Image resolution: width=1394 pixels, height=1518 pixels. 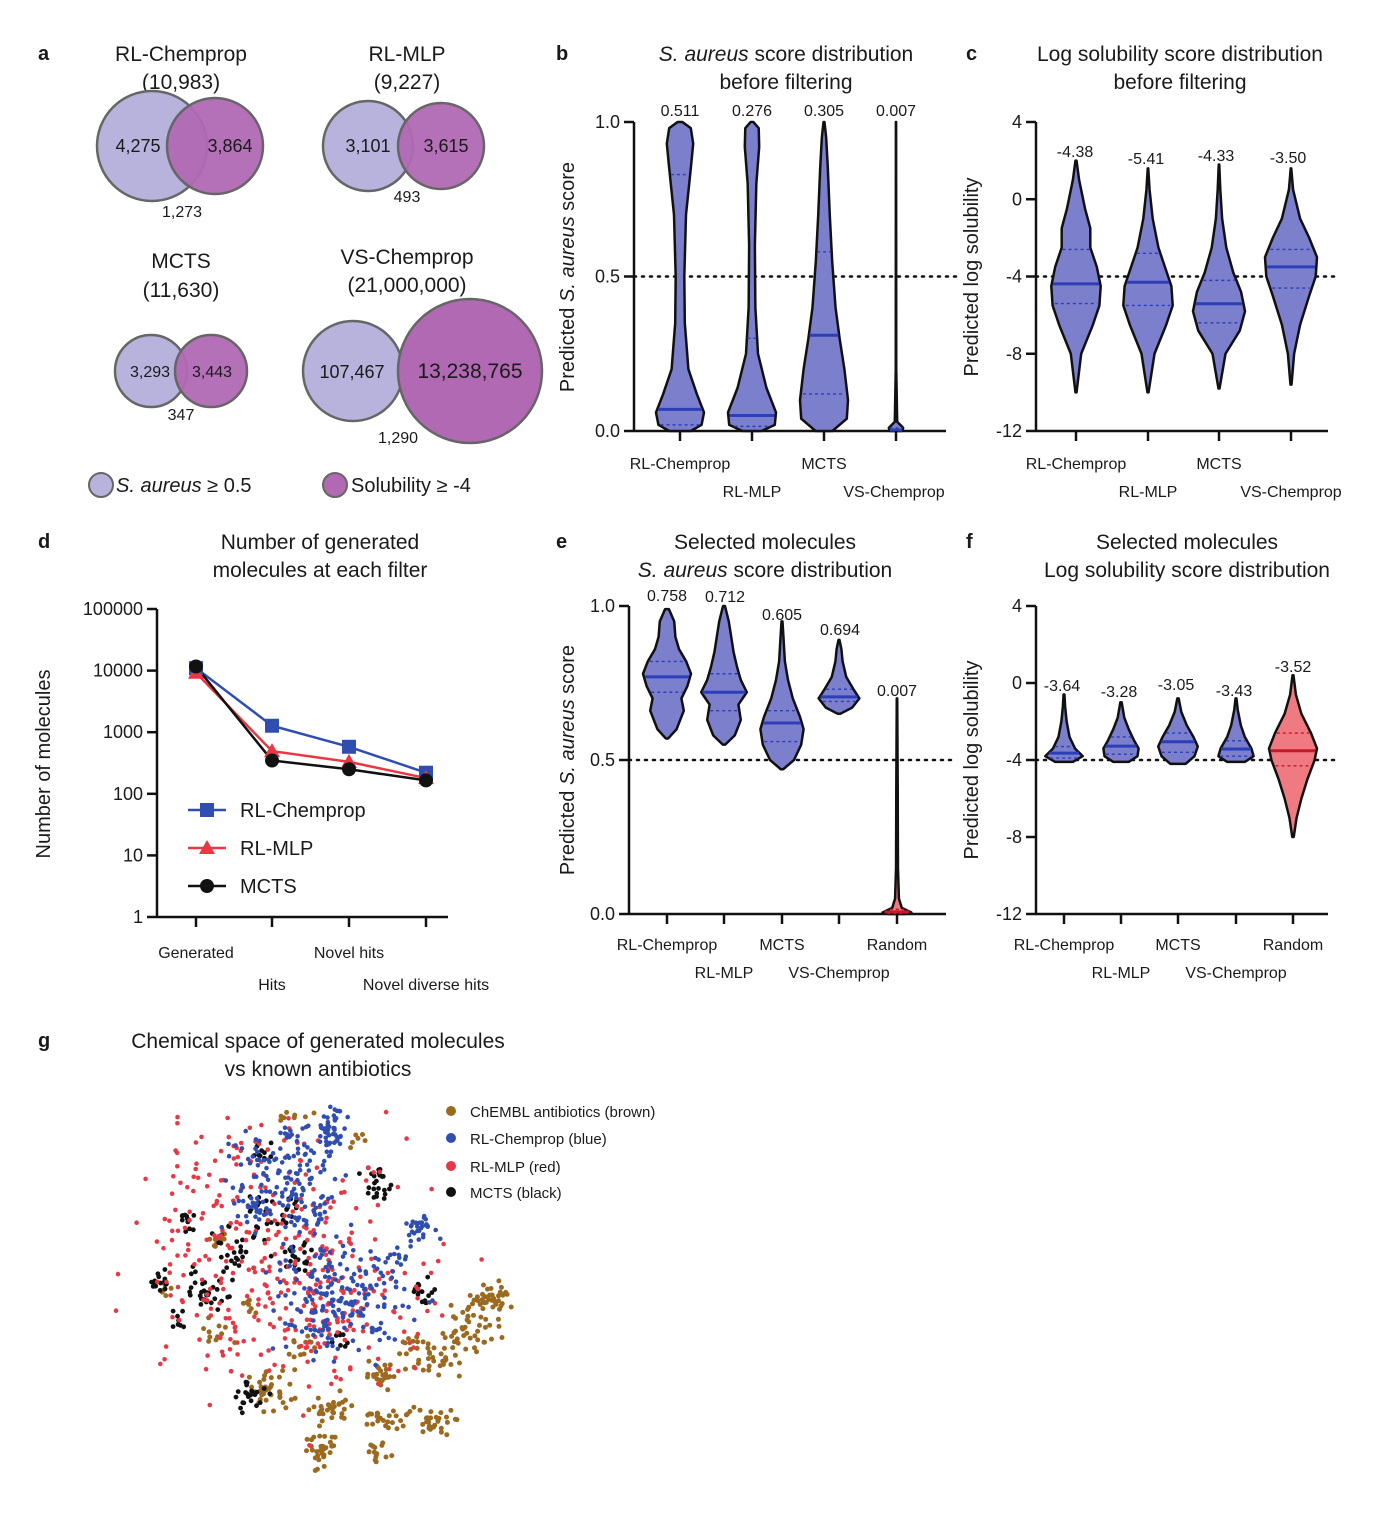 What do you see at coordinates (1176, 685) in the screenshot?
I see `median-label: -3.05` at bounding box center [1176, 685].